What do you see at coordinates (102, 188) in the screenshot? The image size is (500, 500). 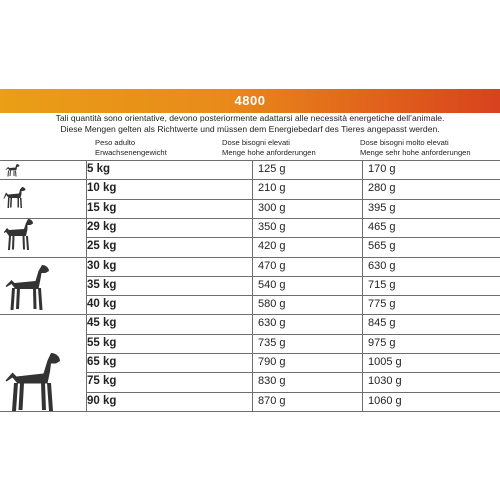 I see `weight-cell: 10 kg` at bounding box center [102, 188].